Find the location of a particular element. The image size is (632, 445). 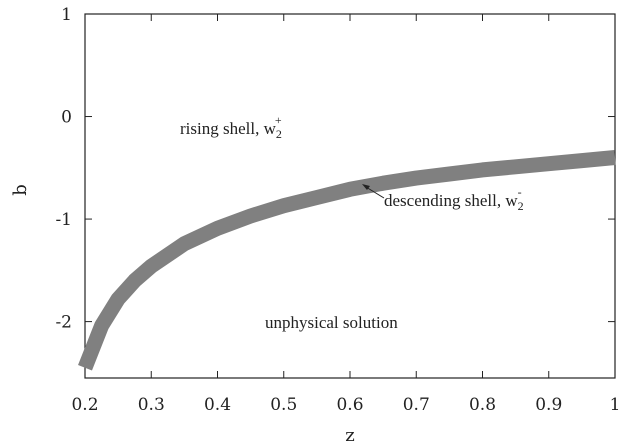

x-tick-label: 0.6 is located at coordinates (349, 405).